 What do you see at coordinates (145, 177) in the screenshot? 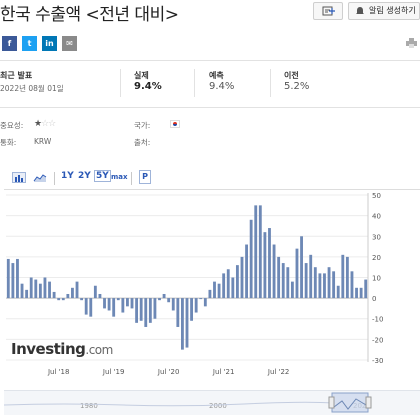
I see `p-button: P` at bounding box center [145, 177].